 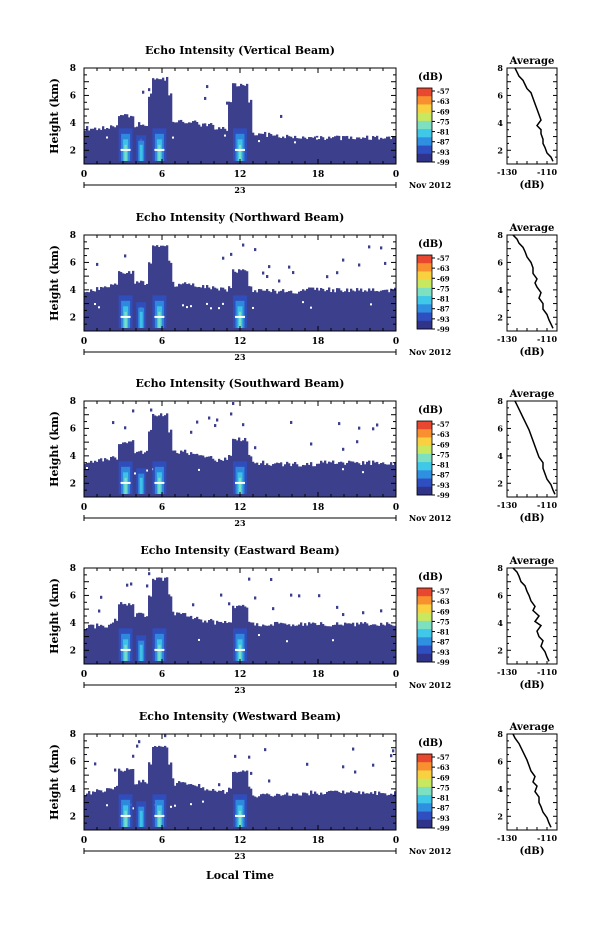 I want to click on colorbar-tick-label: -99, so click(x=443, y=495).